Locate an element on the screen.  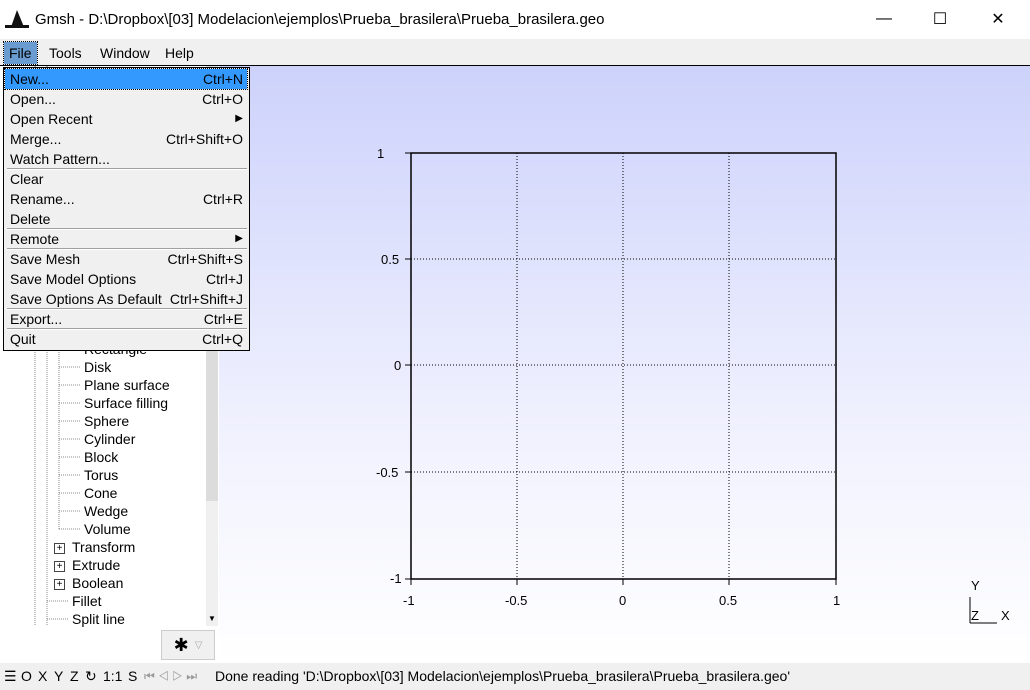
tree-item-plane-surface: Plane surface is located at coordinates (127, 385).